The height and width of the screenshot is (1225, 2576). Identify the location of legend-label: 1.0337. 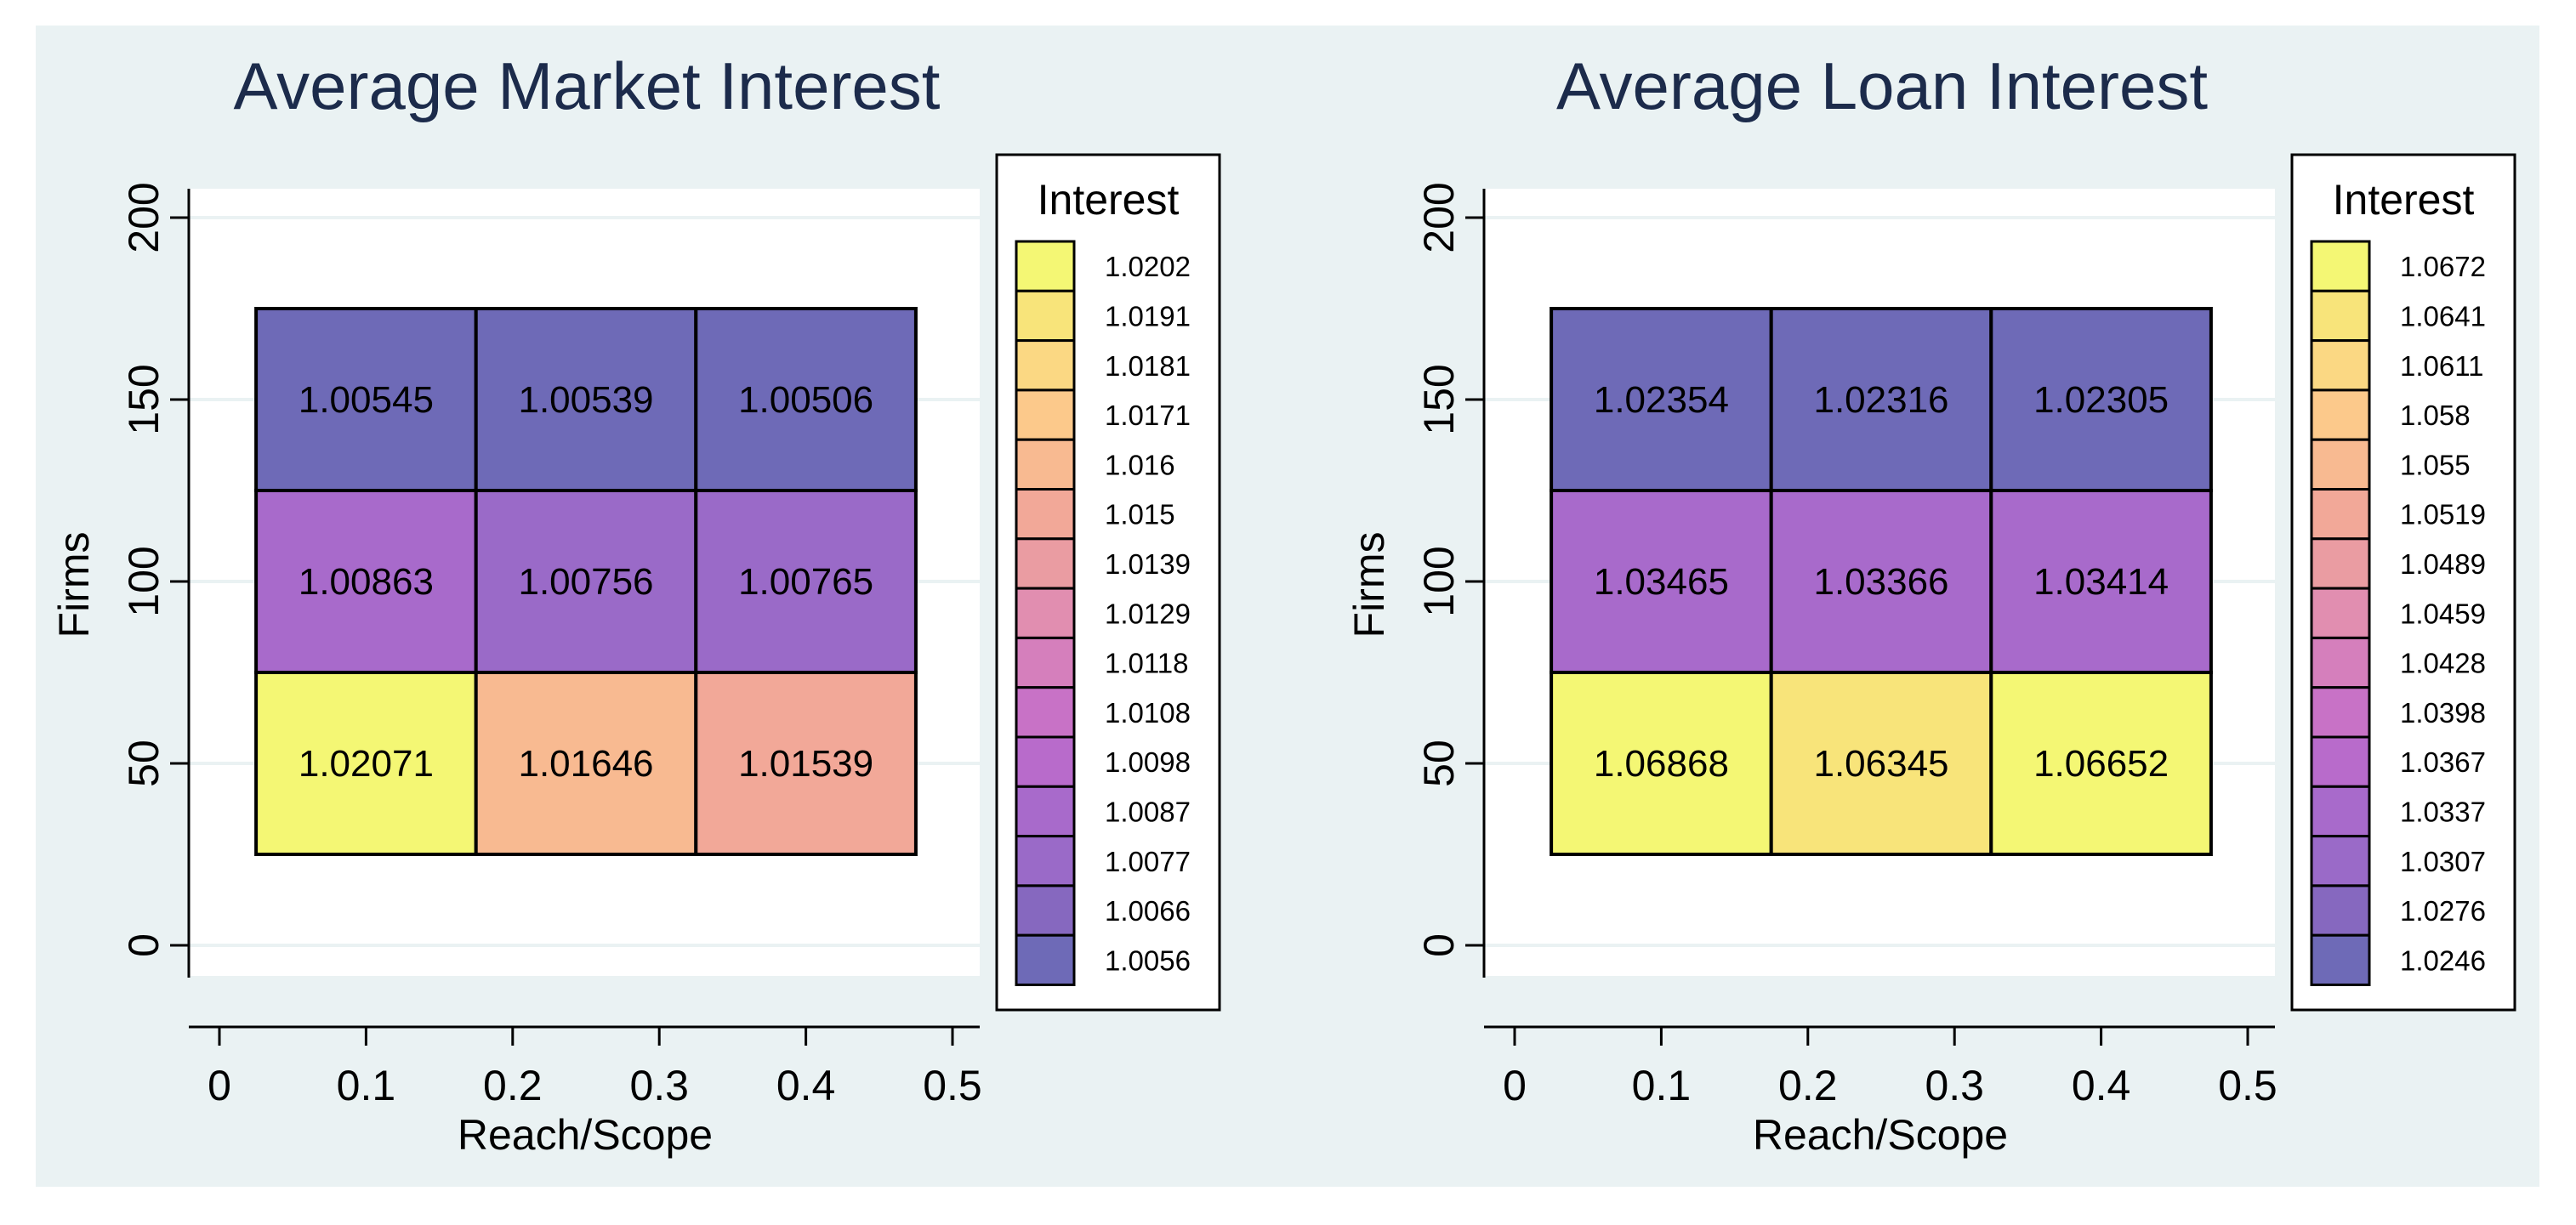
(2443, 811).